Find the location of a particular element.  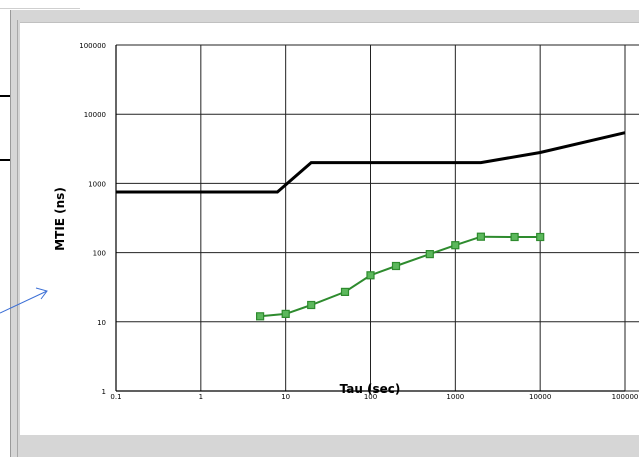

y-tick-label: 10000 is located at coordinates (95, 115).